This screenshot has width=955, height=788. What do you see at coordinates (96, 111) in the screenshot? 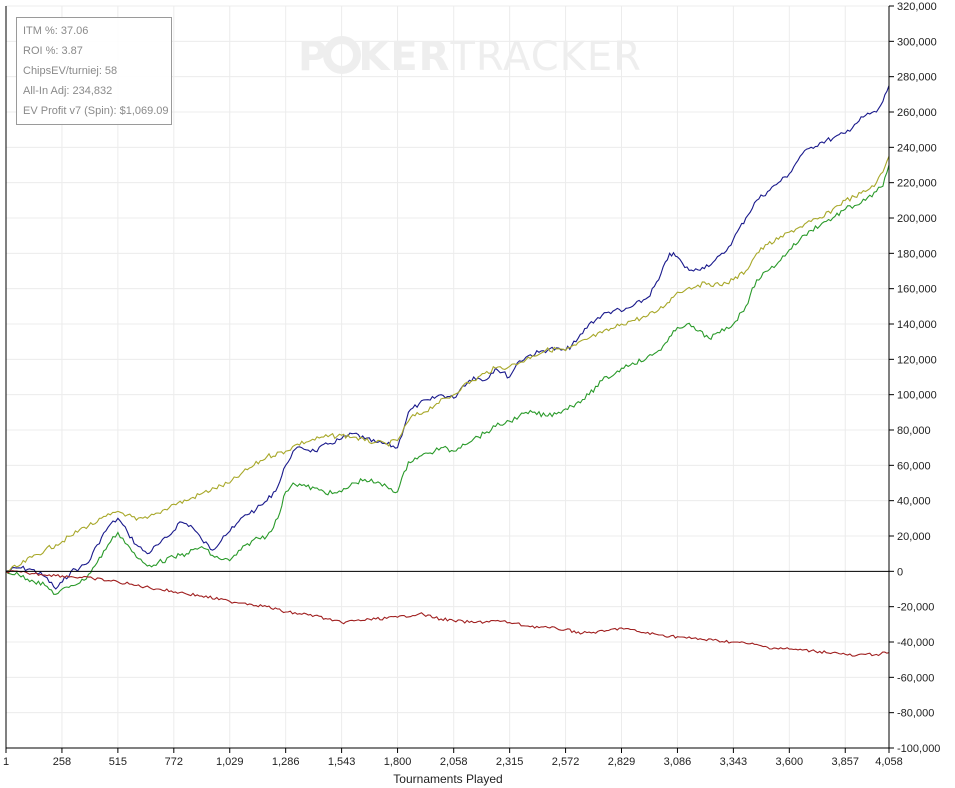
I see `stat-ev-profit: EV Profit v7 (Spin): $1,069.09` at bounding box center [96, 111].